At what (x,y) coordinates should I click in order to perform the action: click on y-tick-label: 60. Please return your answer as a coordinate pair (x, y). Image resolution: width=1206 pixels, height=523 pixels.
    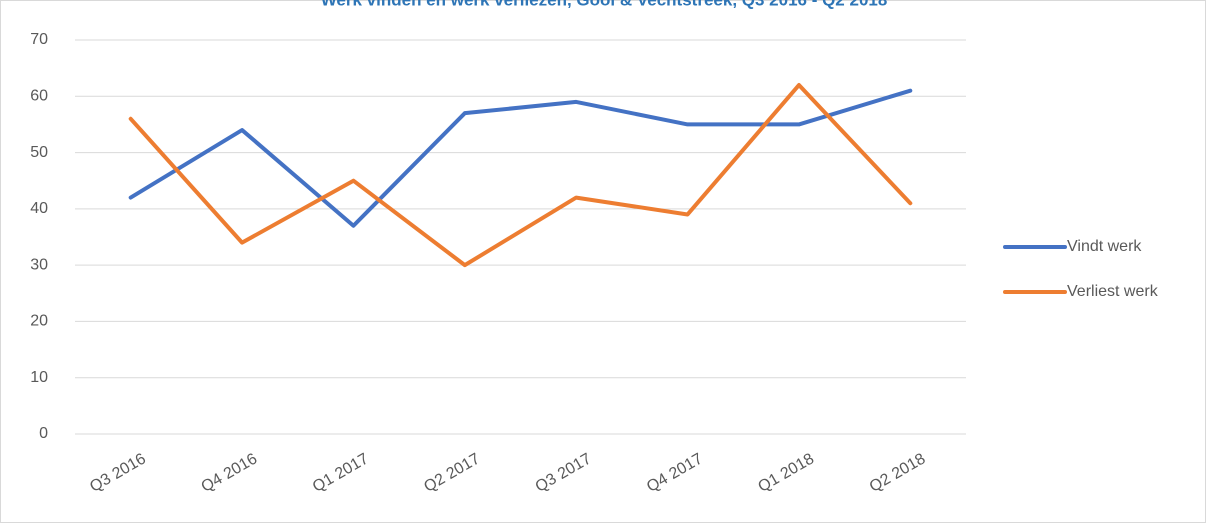
    Looking at the image, I should click on (39, 96).